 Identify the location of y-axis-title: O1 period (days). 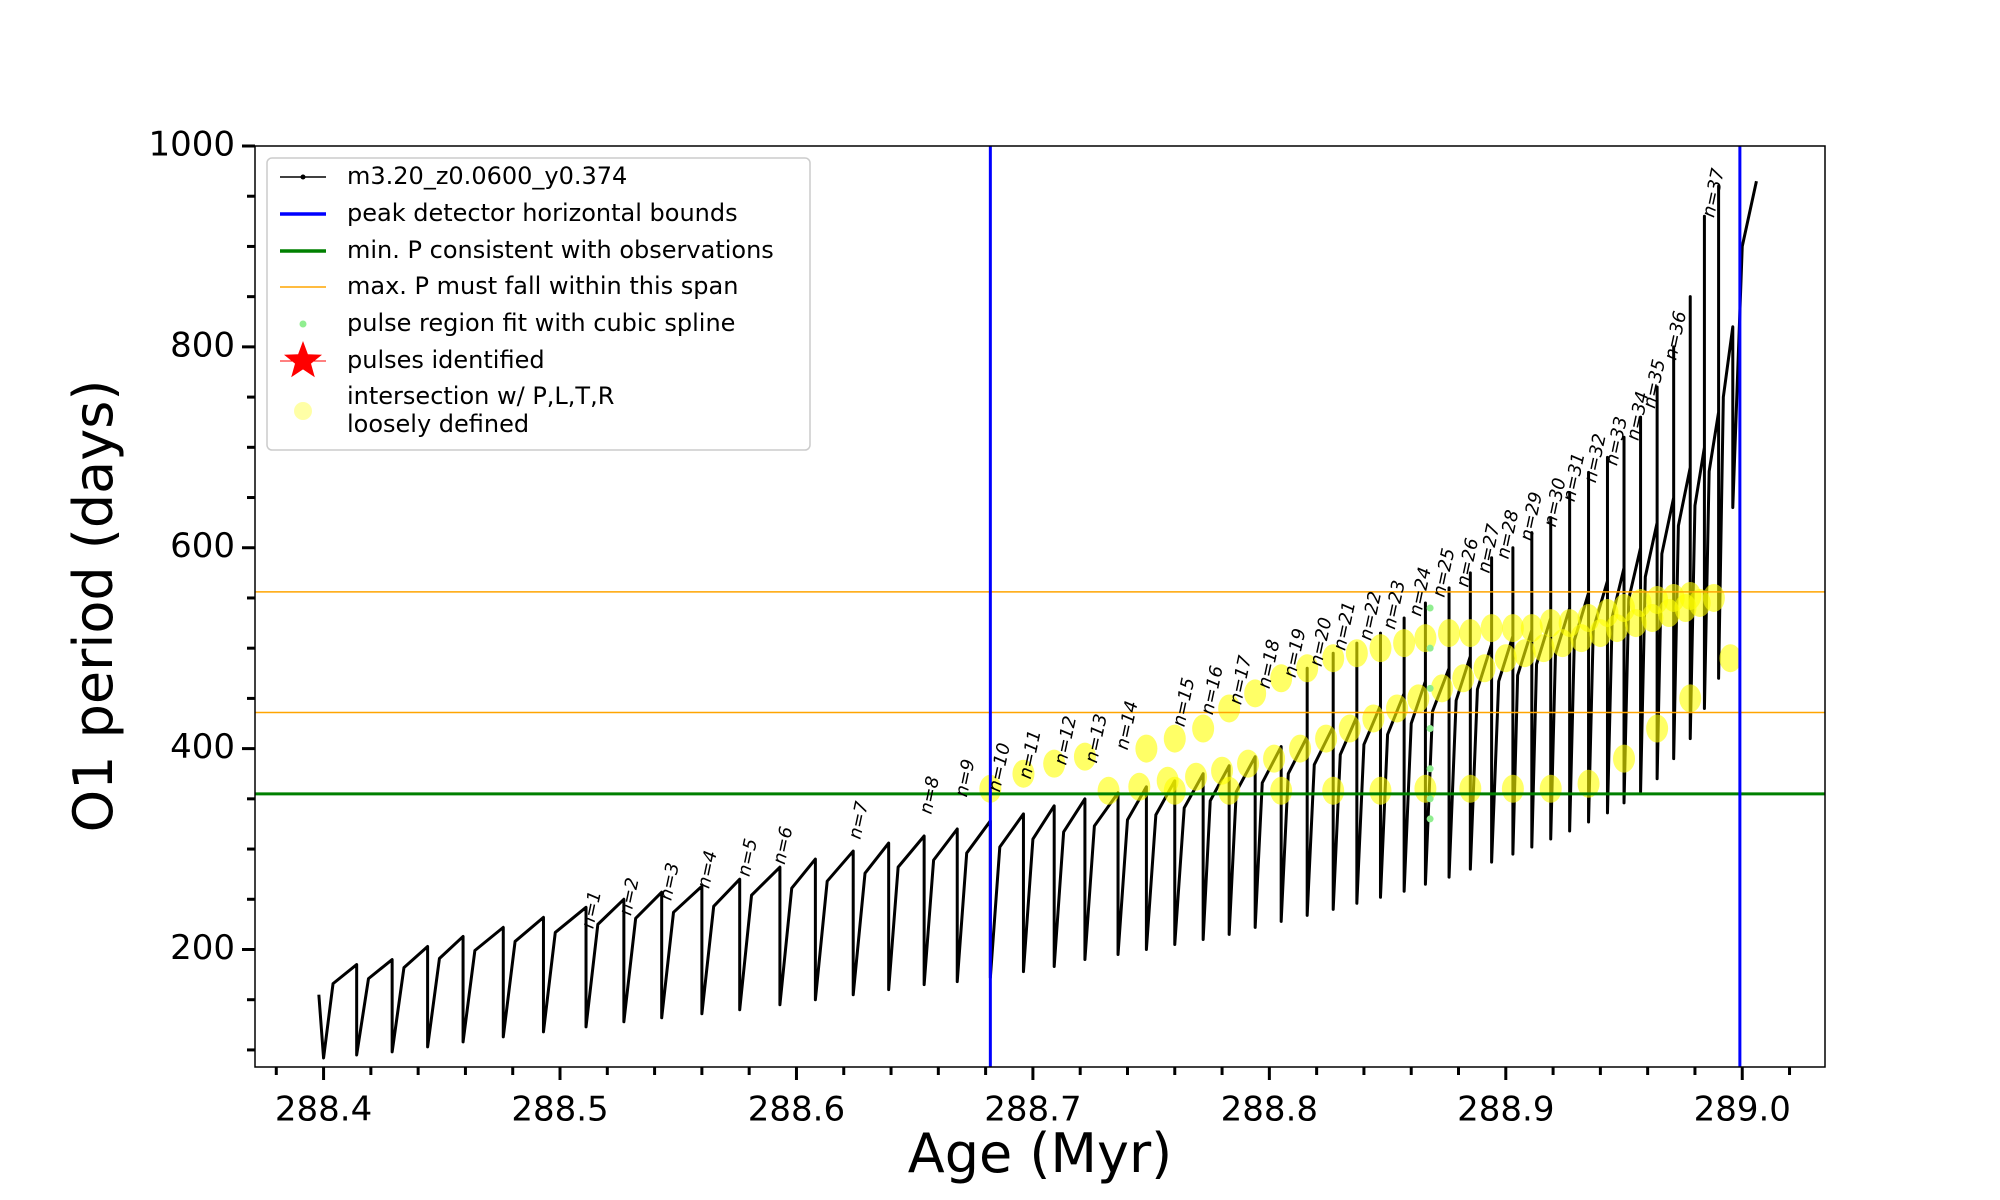
(93, 606).